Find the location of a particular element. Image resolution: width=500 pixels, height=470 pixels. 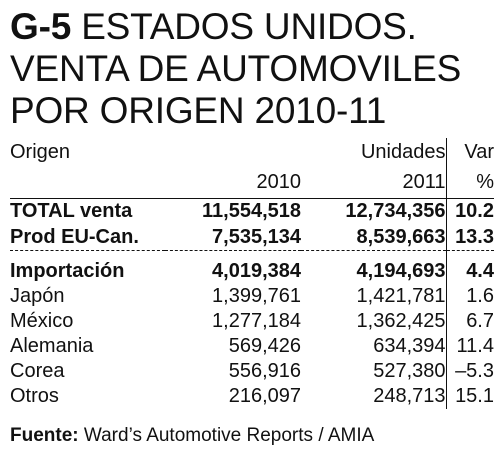

row-label: Otros is located at coordinates (34, 396).